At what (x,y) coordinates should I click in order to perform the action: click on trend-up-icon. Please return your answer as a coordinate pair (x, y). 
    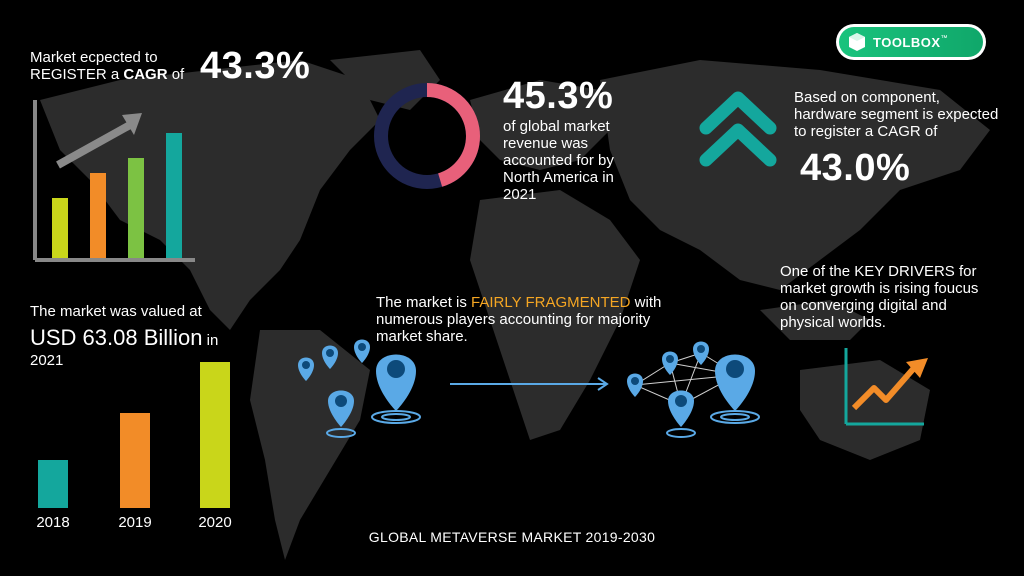
    Looking at the image, I should click on (886, 387).